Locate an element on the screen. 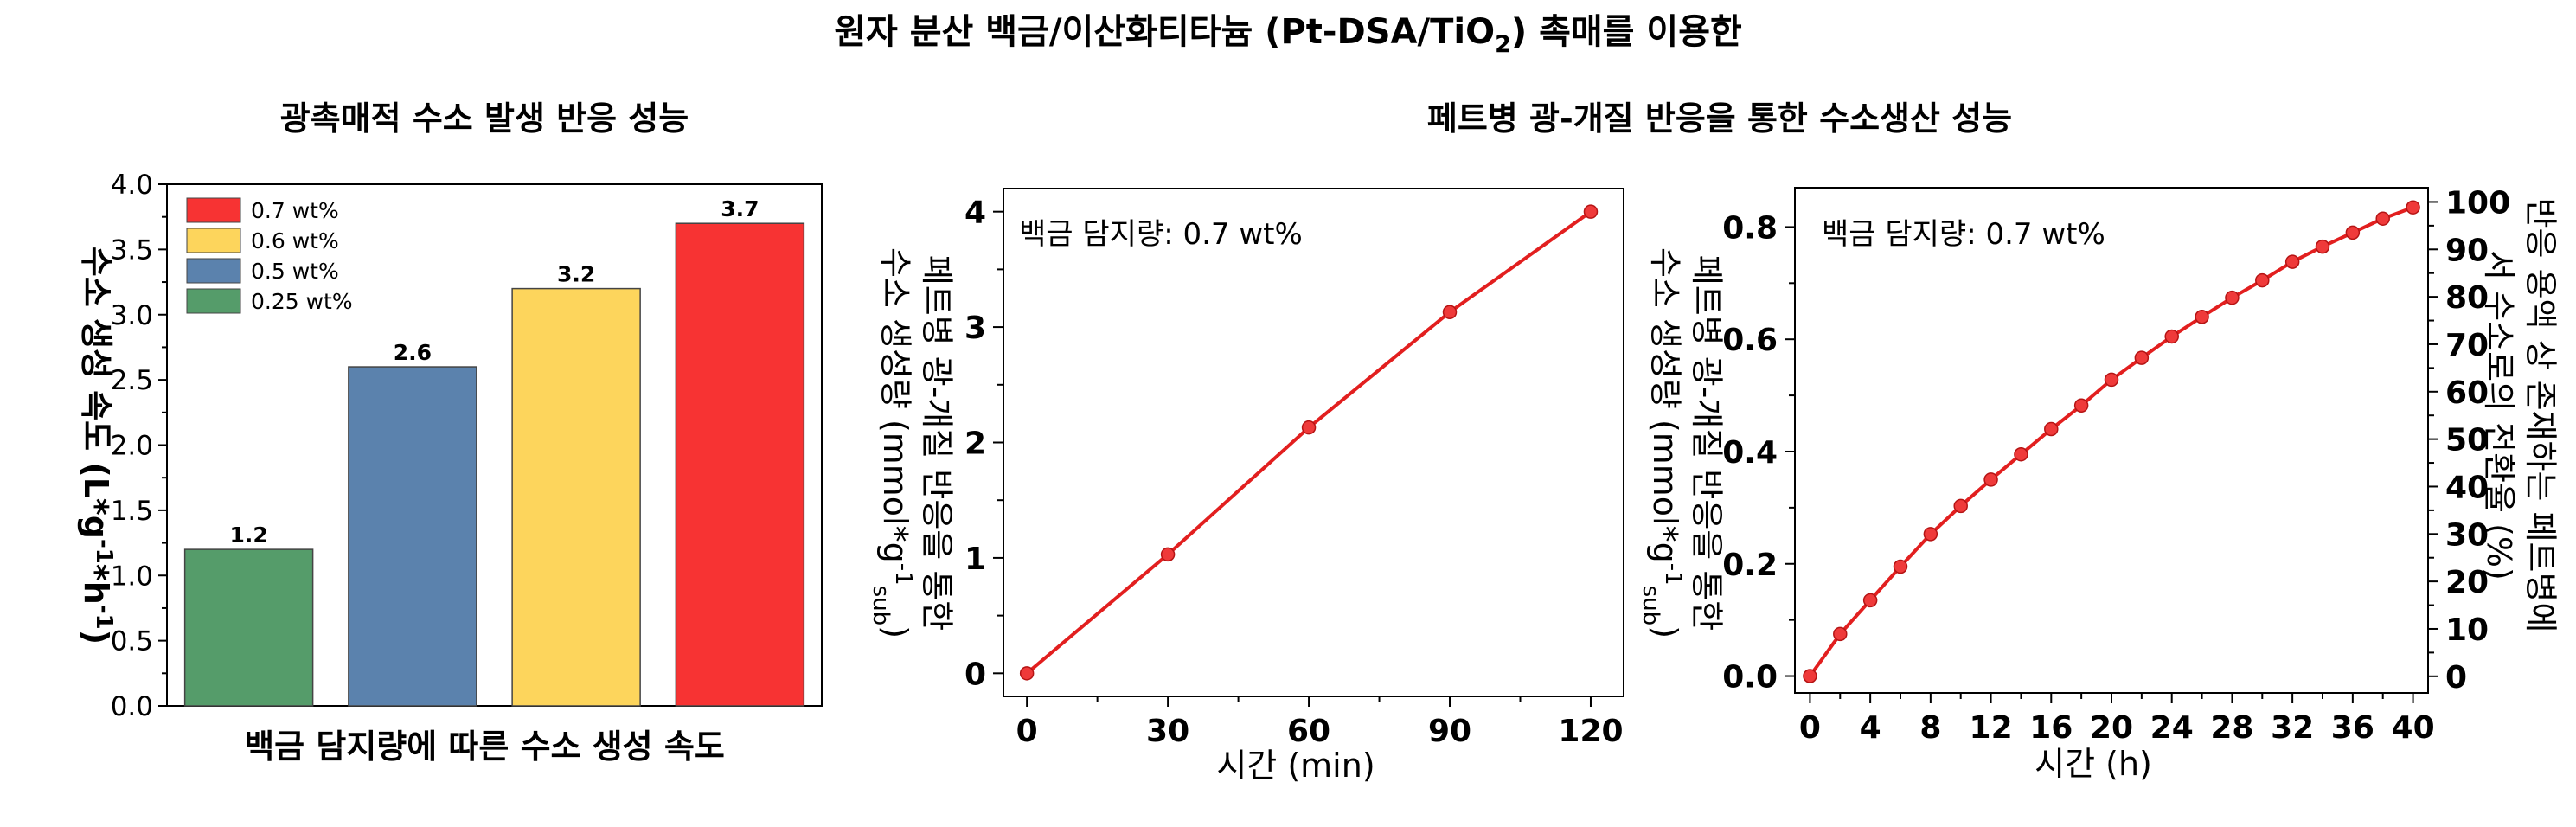  bar-0-5-wt- is located at coordinates (412, 536).